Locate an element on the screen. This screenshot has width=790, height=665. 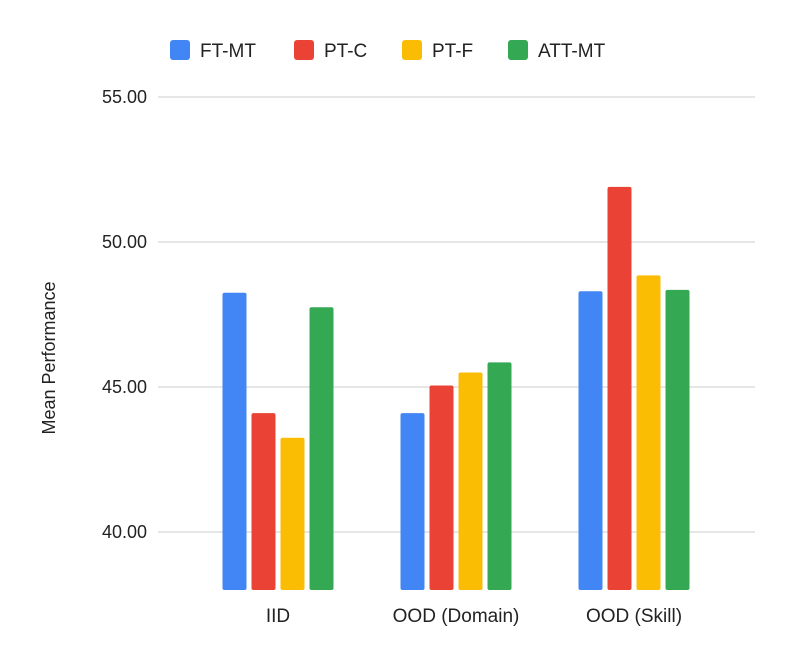
legend-item-ft-mt: FT-MT is located at coordinates (213, 51).